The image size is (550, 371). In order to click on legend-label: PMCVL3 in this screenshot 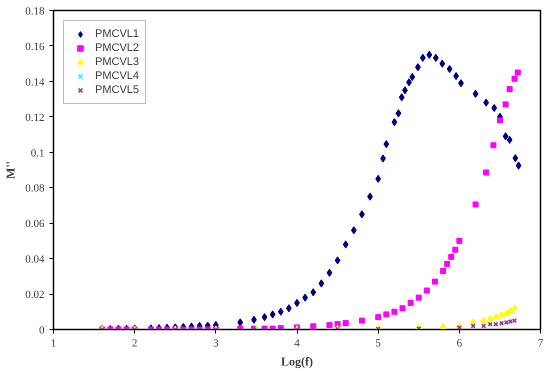, I will do `click(117, 62)`.